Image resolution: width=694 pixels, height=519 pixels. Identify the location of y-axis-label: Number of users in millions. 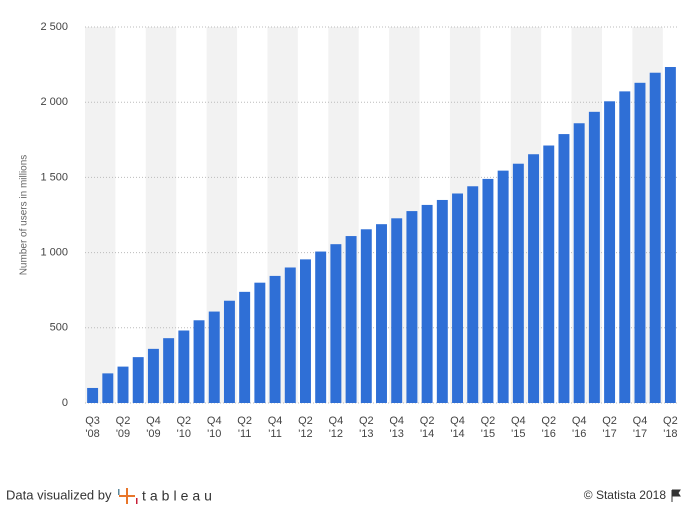
(24, 215).